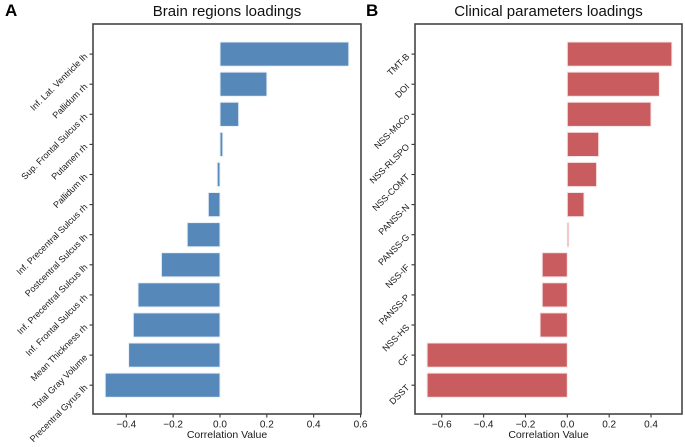 Image resolution: width=685 pixels, height=447 pixels. I want to click on panel-letter-b: B, so click(372, 10).